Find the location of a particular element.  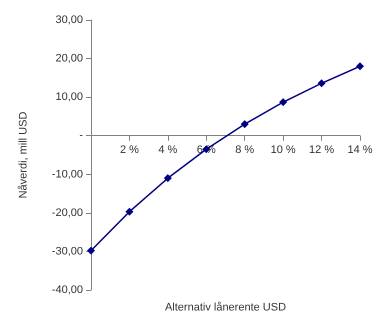

y-tick-label: -30,00 is located at coordinates (67, 251).